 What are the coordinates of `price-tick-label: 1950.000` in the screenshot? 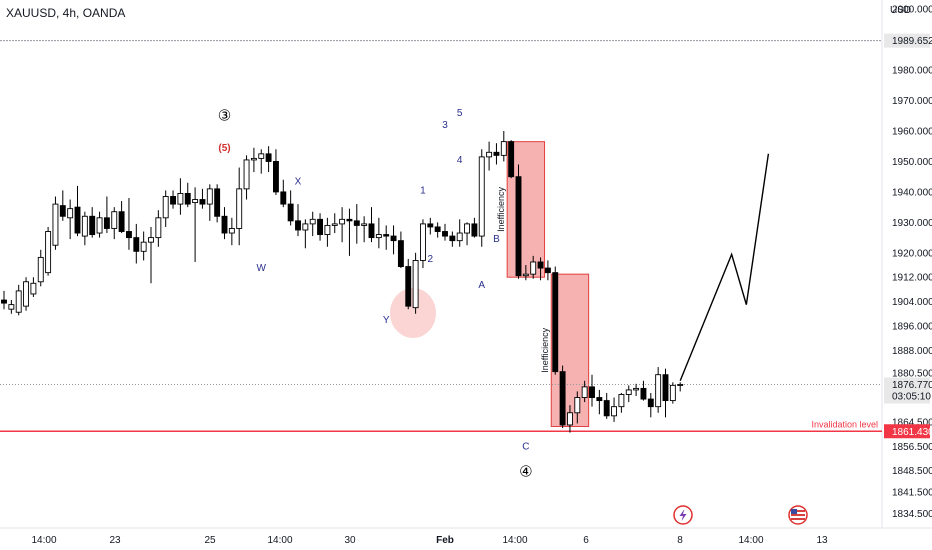 It's located at (912, 162).